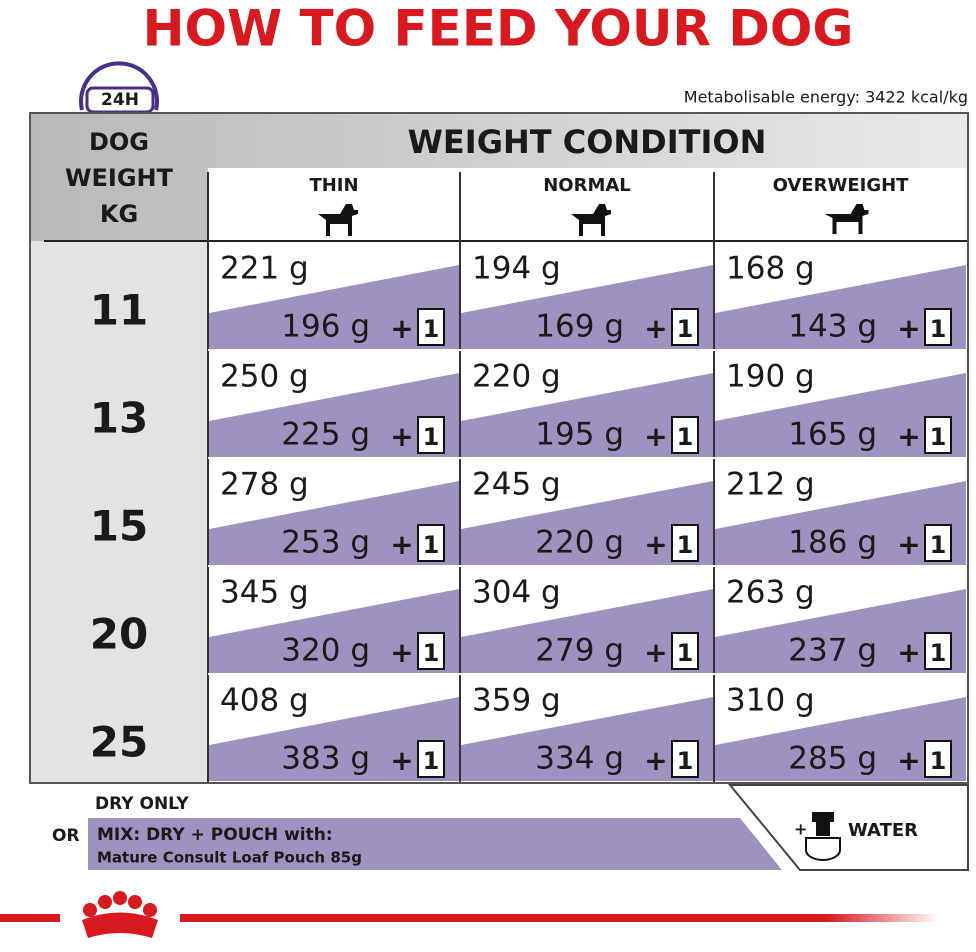  What do you see at coordinates (832, 651) in the screenshot?
I see `mix-amount: 237 g` at bounding box center [832, 651].